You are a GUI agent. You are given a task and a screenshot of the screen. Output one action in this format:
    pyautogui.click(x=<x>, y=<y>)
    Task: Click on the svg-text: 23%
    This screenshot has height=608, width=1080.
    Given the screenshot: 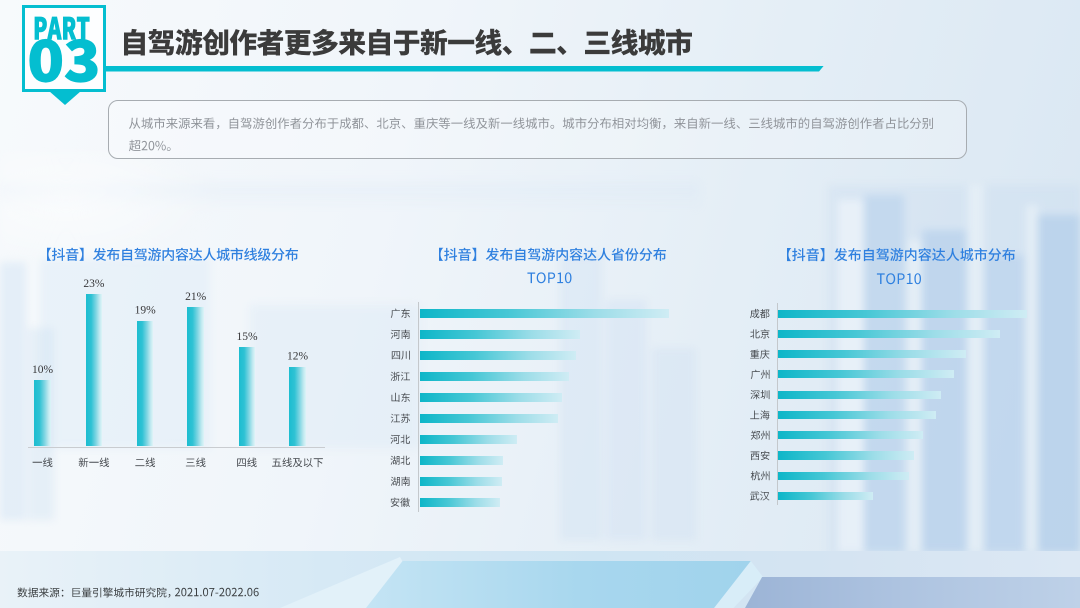 What is the action you would take?
    pyautogui.click(x=94, y=284)
    